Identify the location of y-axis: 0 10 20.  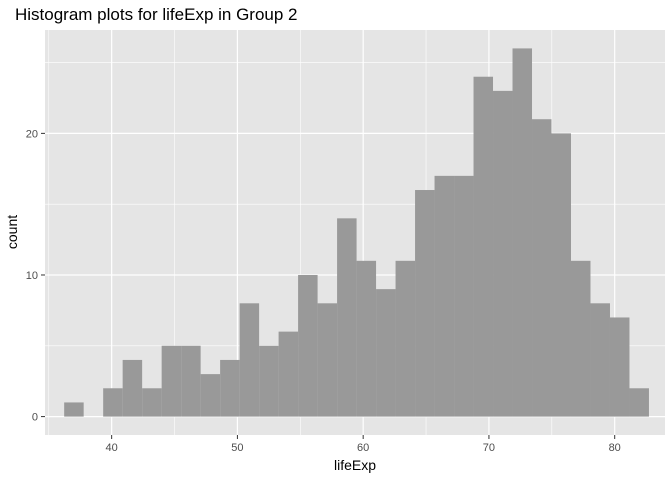
(35, 276).